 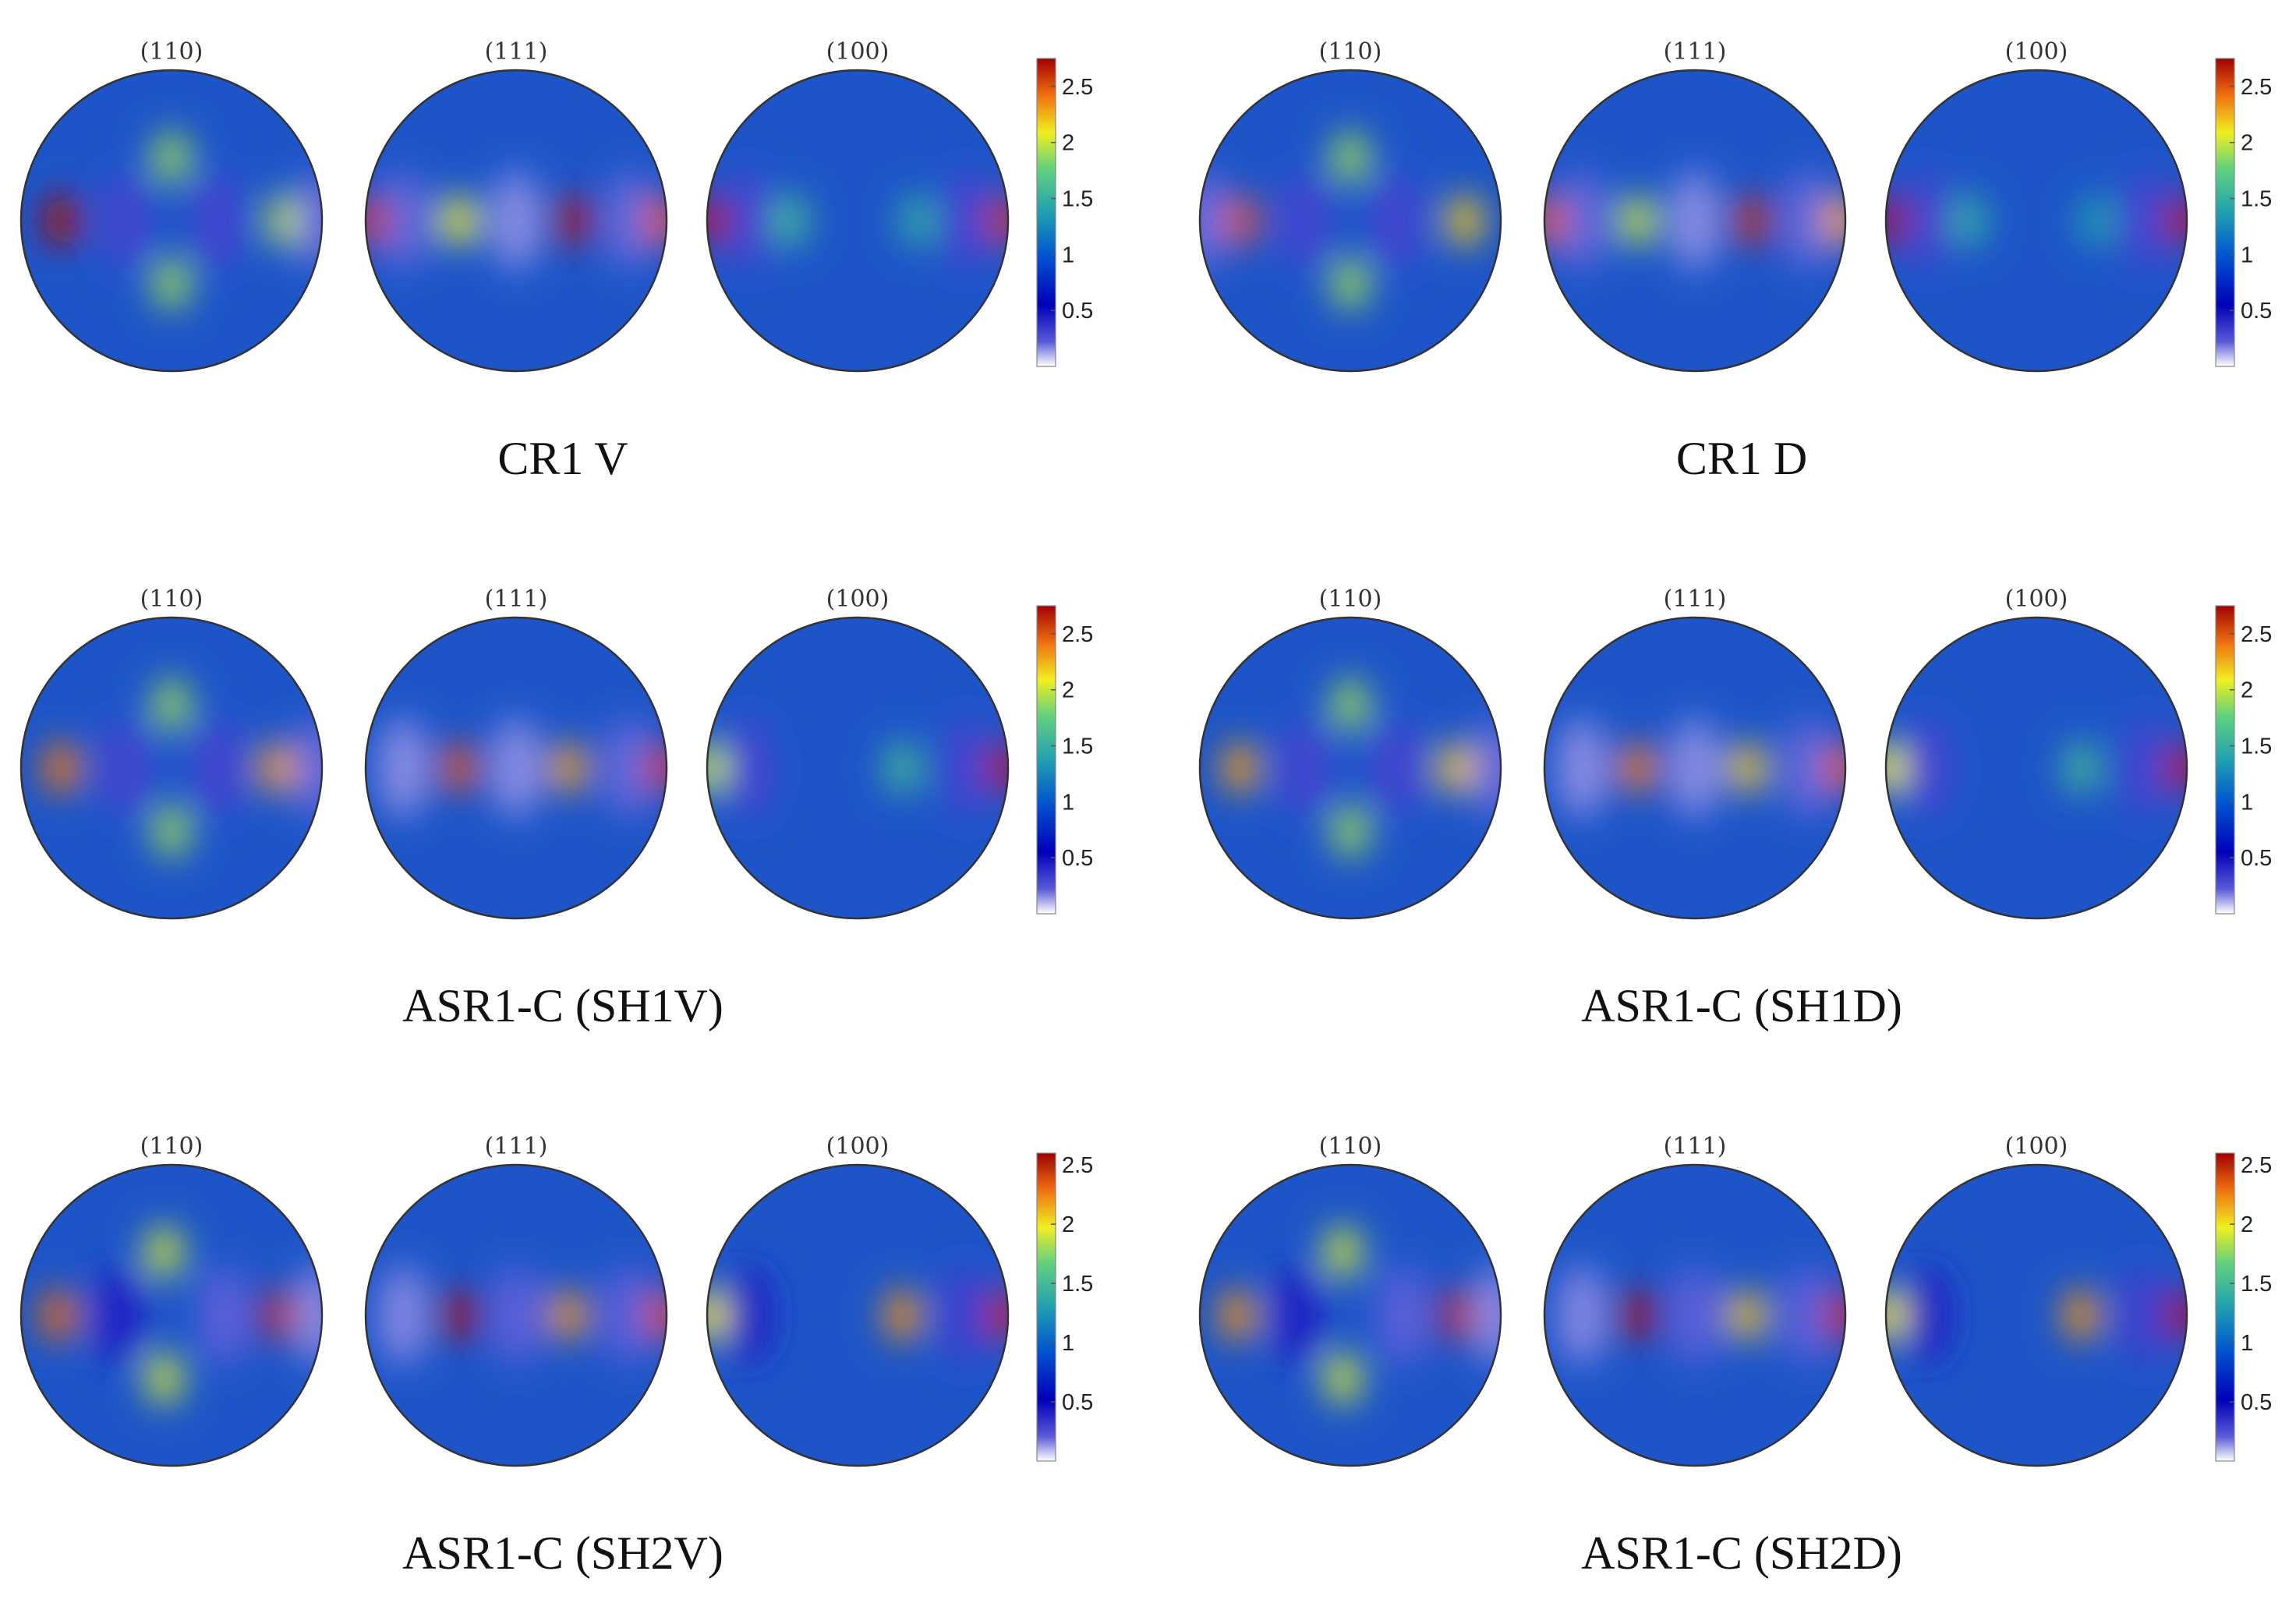 What do you see at coordinates (562, 1006) in the screenshot?
I see `panel-caption: ASR1-C (SH1V)` at bounding box center [562, 1006].